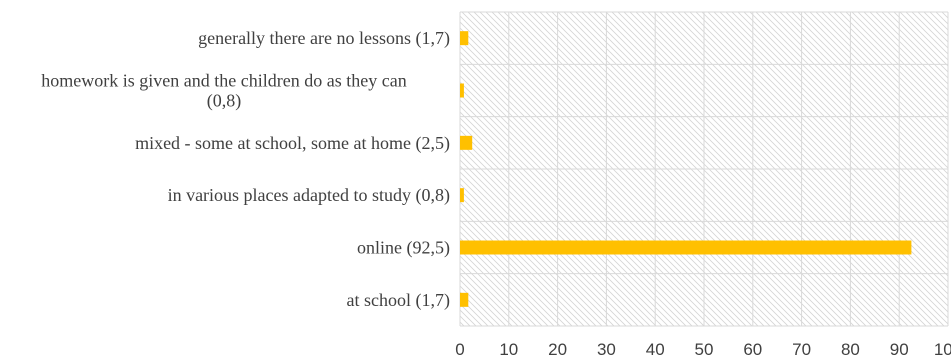 The width and height of the screenshot is (951, 364). What do you see at coordinates (324, 38) in the screenshot?
I see `category-label-0: generally there are no lessons (1,7)` at bounding box center [324, 38].